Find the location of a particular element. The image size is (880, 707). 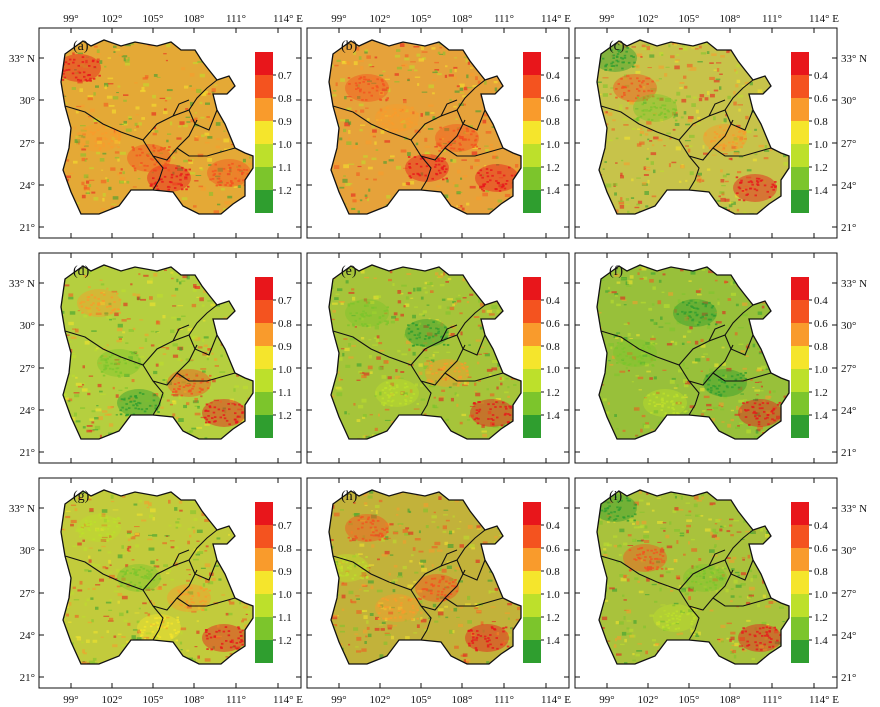

panel-label: (c) is located at coordinates (617, 46).